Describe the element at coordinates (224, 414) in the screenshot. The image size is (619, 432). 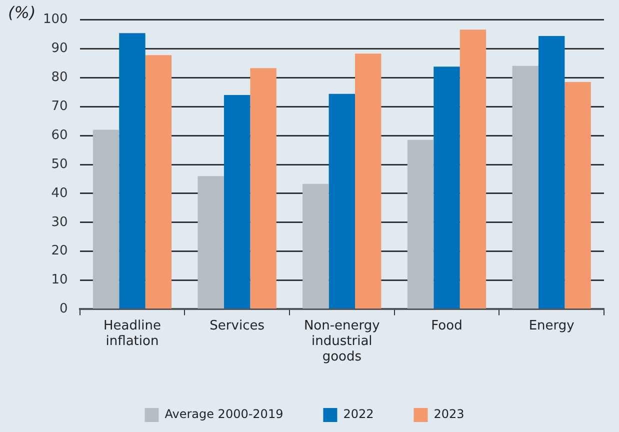
I see `legend-label: Average 2000-2019` at that location.